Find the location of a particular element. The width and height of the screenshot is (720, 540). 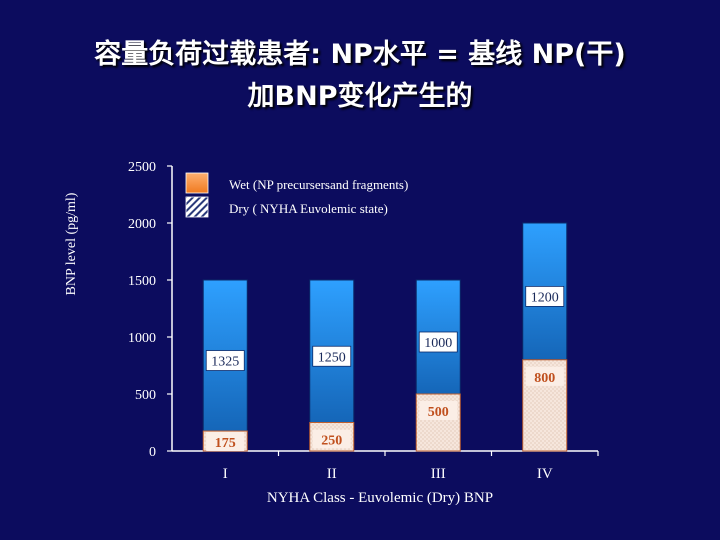

x-tick-label: II is located at coordinates (332, 474).